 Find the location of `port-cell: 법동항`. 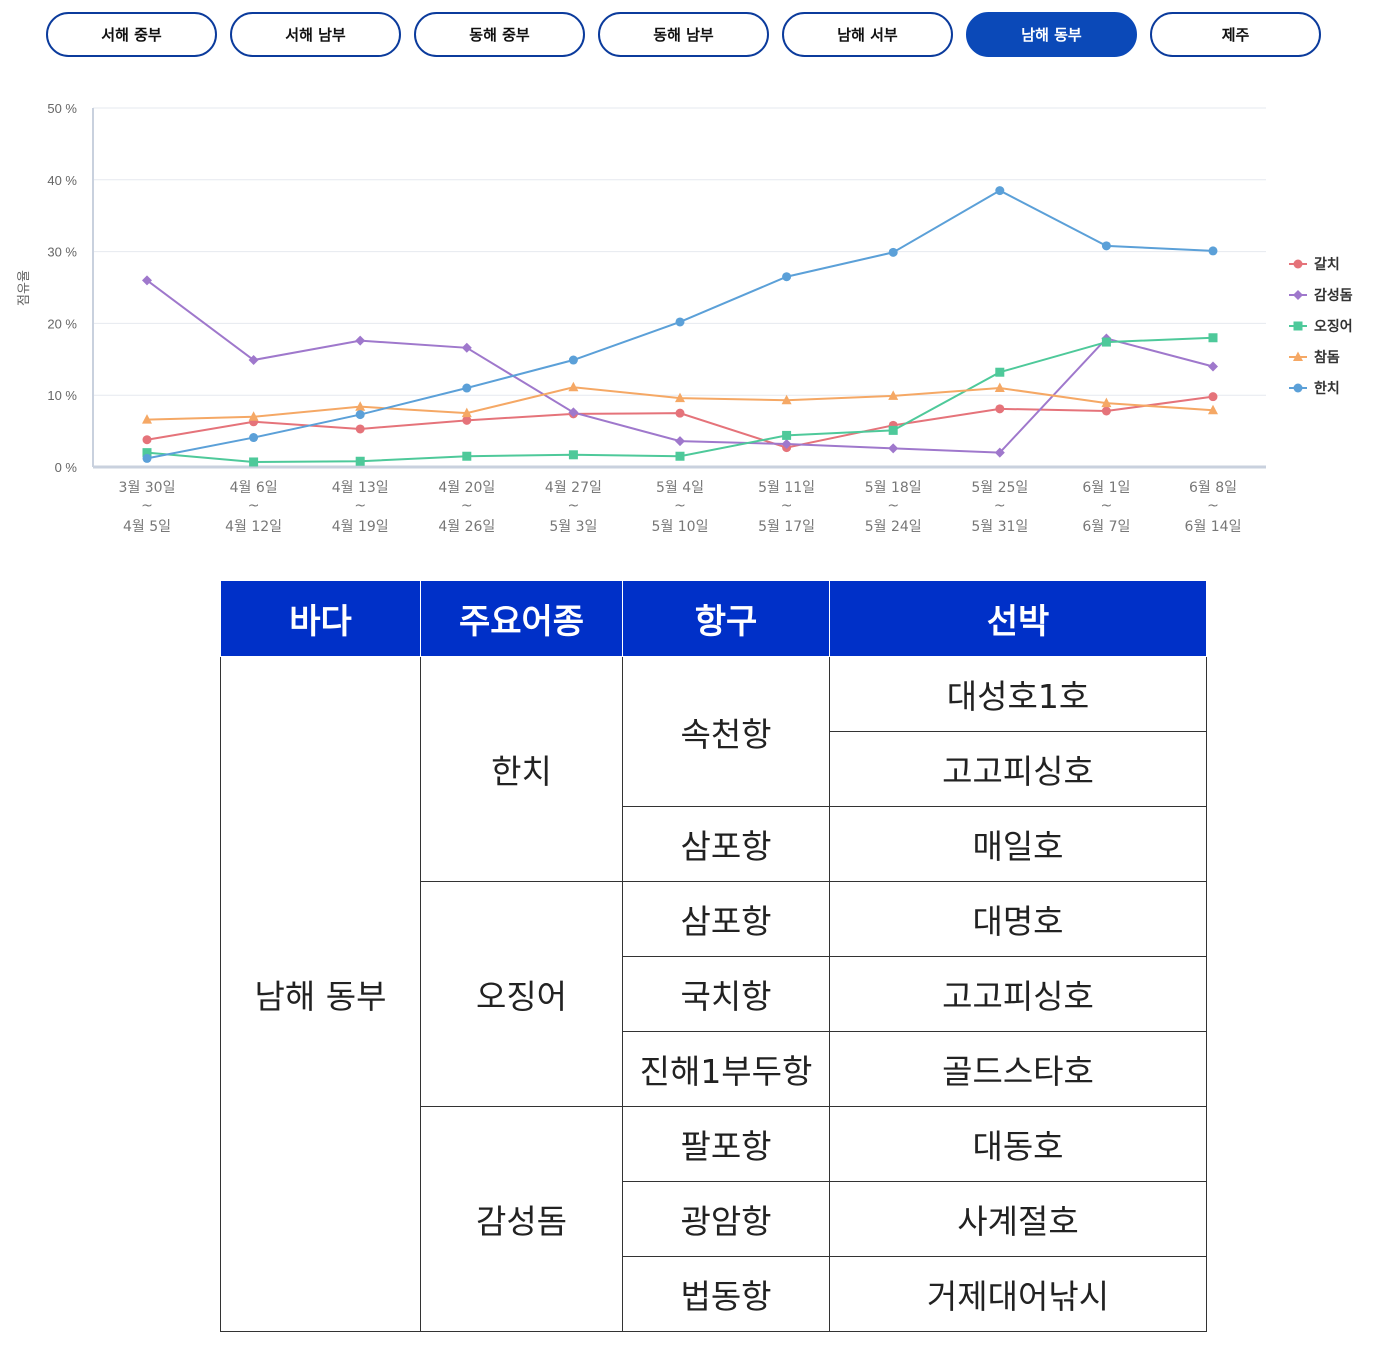

port-cell: 법동항 is located at coordinates (726, 1294).